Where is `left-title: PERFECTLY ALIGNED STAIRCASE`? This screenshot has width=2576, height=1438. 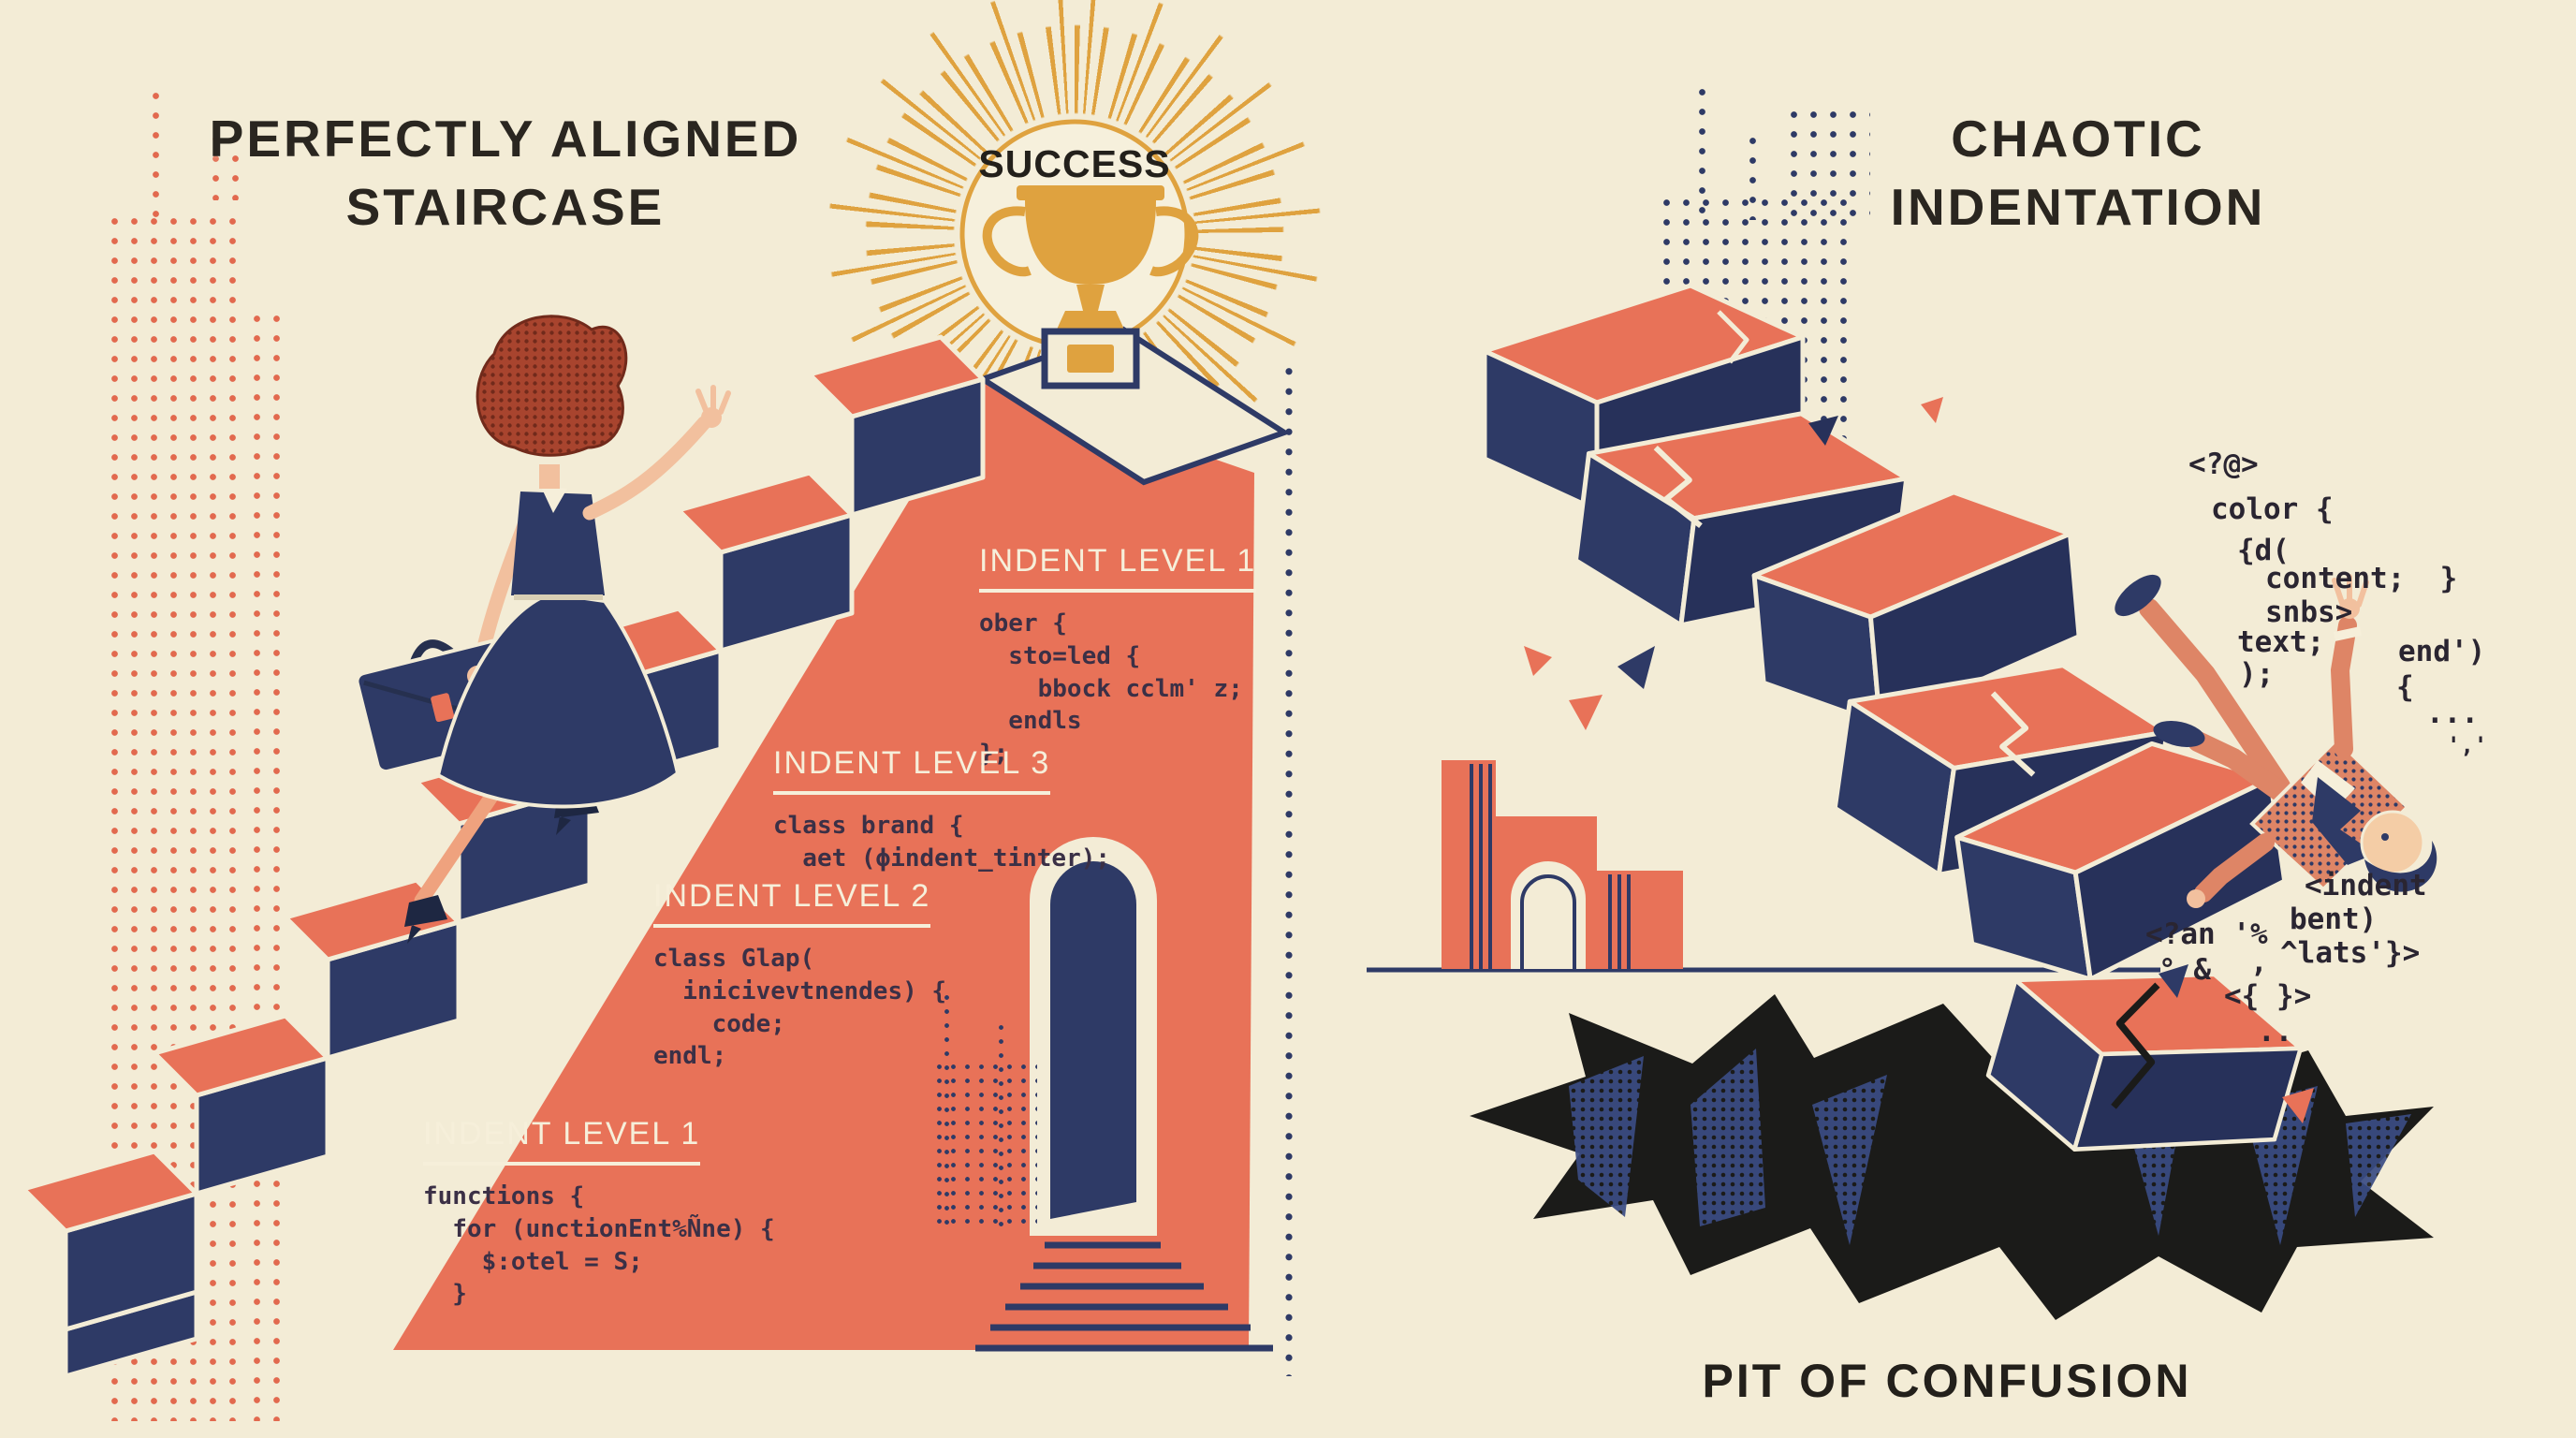
left-title: PERFECTLY ALIGNED STAIRCASE is located at coordinates (505, 173).